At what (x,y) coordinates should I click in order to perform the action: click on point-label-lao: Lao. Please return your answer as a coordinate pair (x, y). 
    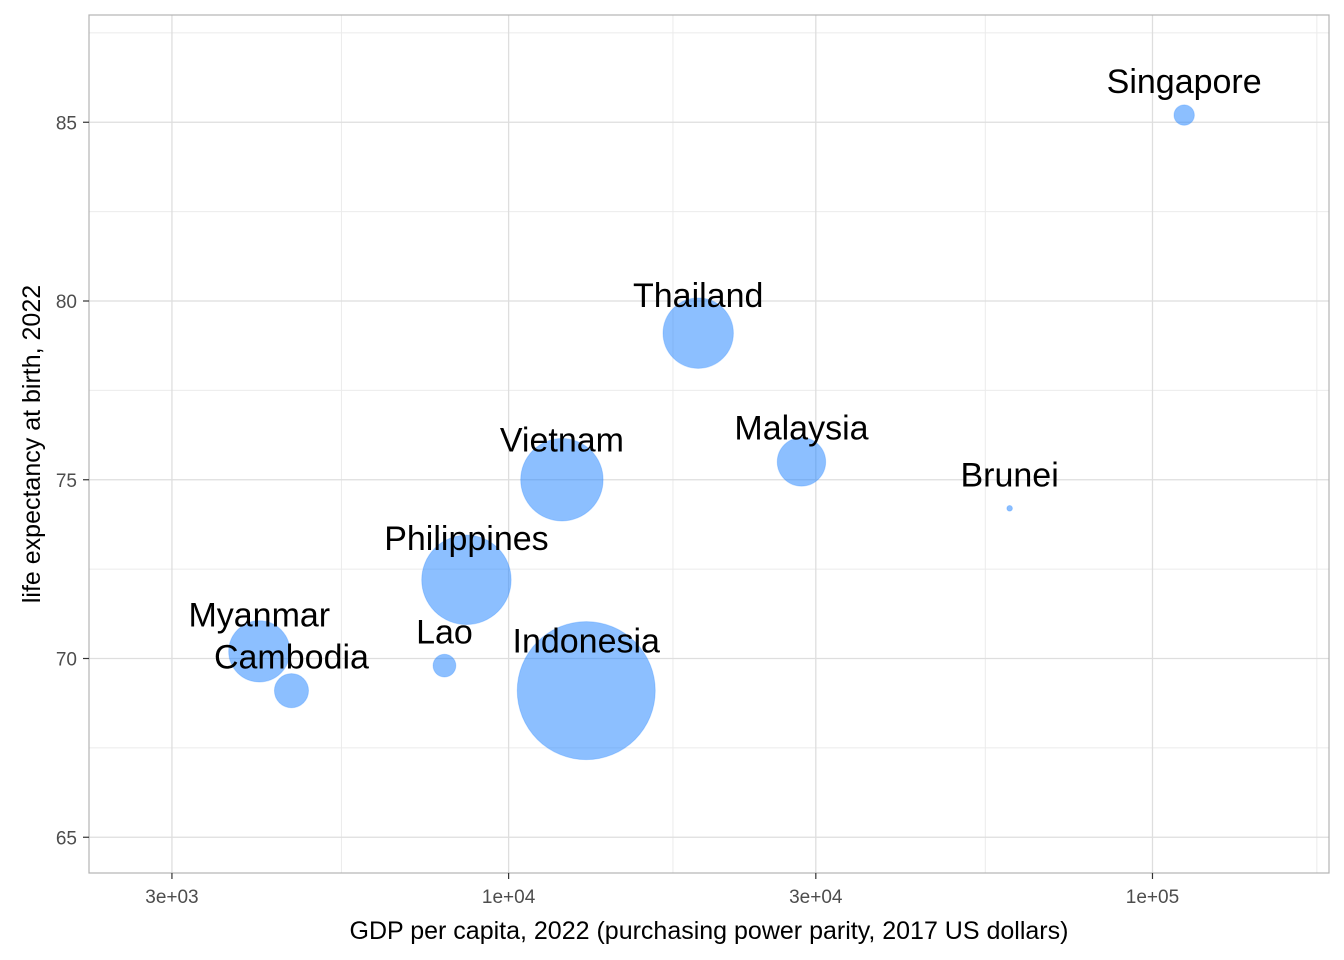
    Looking at the image, I should click on (444, 633).